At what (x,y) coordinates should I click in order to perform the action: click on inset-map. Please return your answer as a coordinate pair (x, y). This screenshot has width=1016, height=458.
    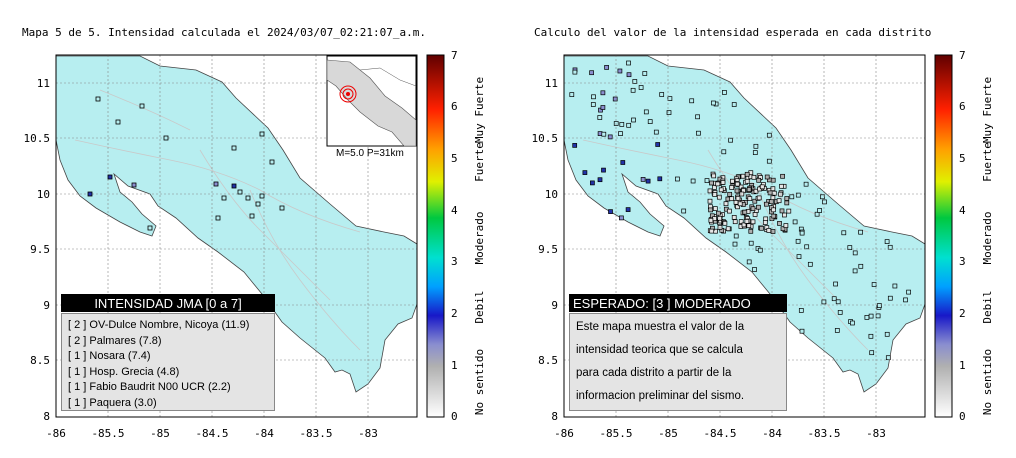
    Looking at the image, I should click on (371, 101).